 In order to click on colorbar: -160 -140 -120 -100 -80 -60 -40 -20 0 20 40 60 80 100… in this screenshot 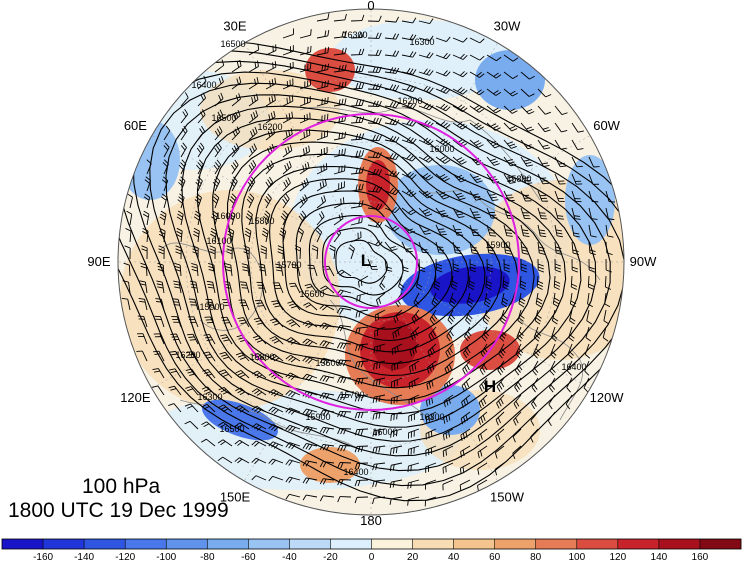, I will do `click(371, 550)`.